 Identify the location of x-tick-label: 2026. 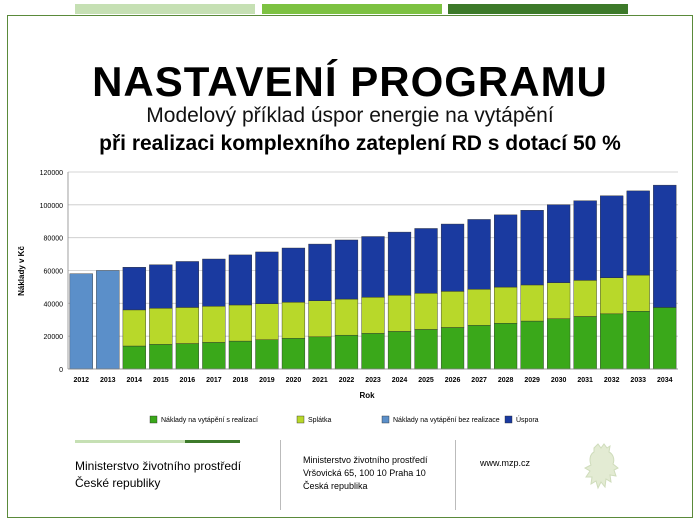
(453, 380).